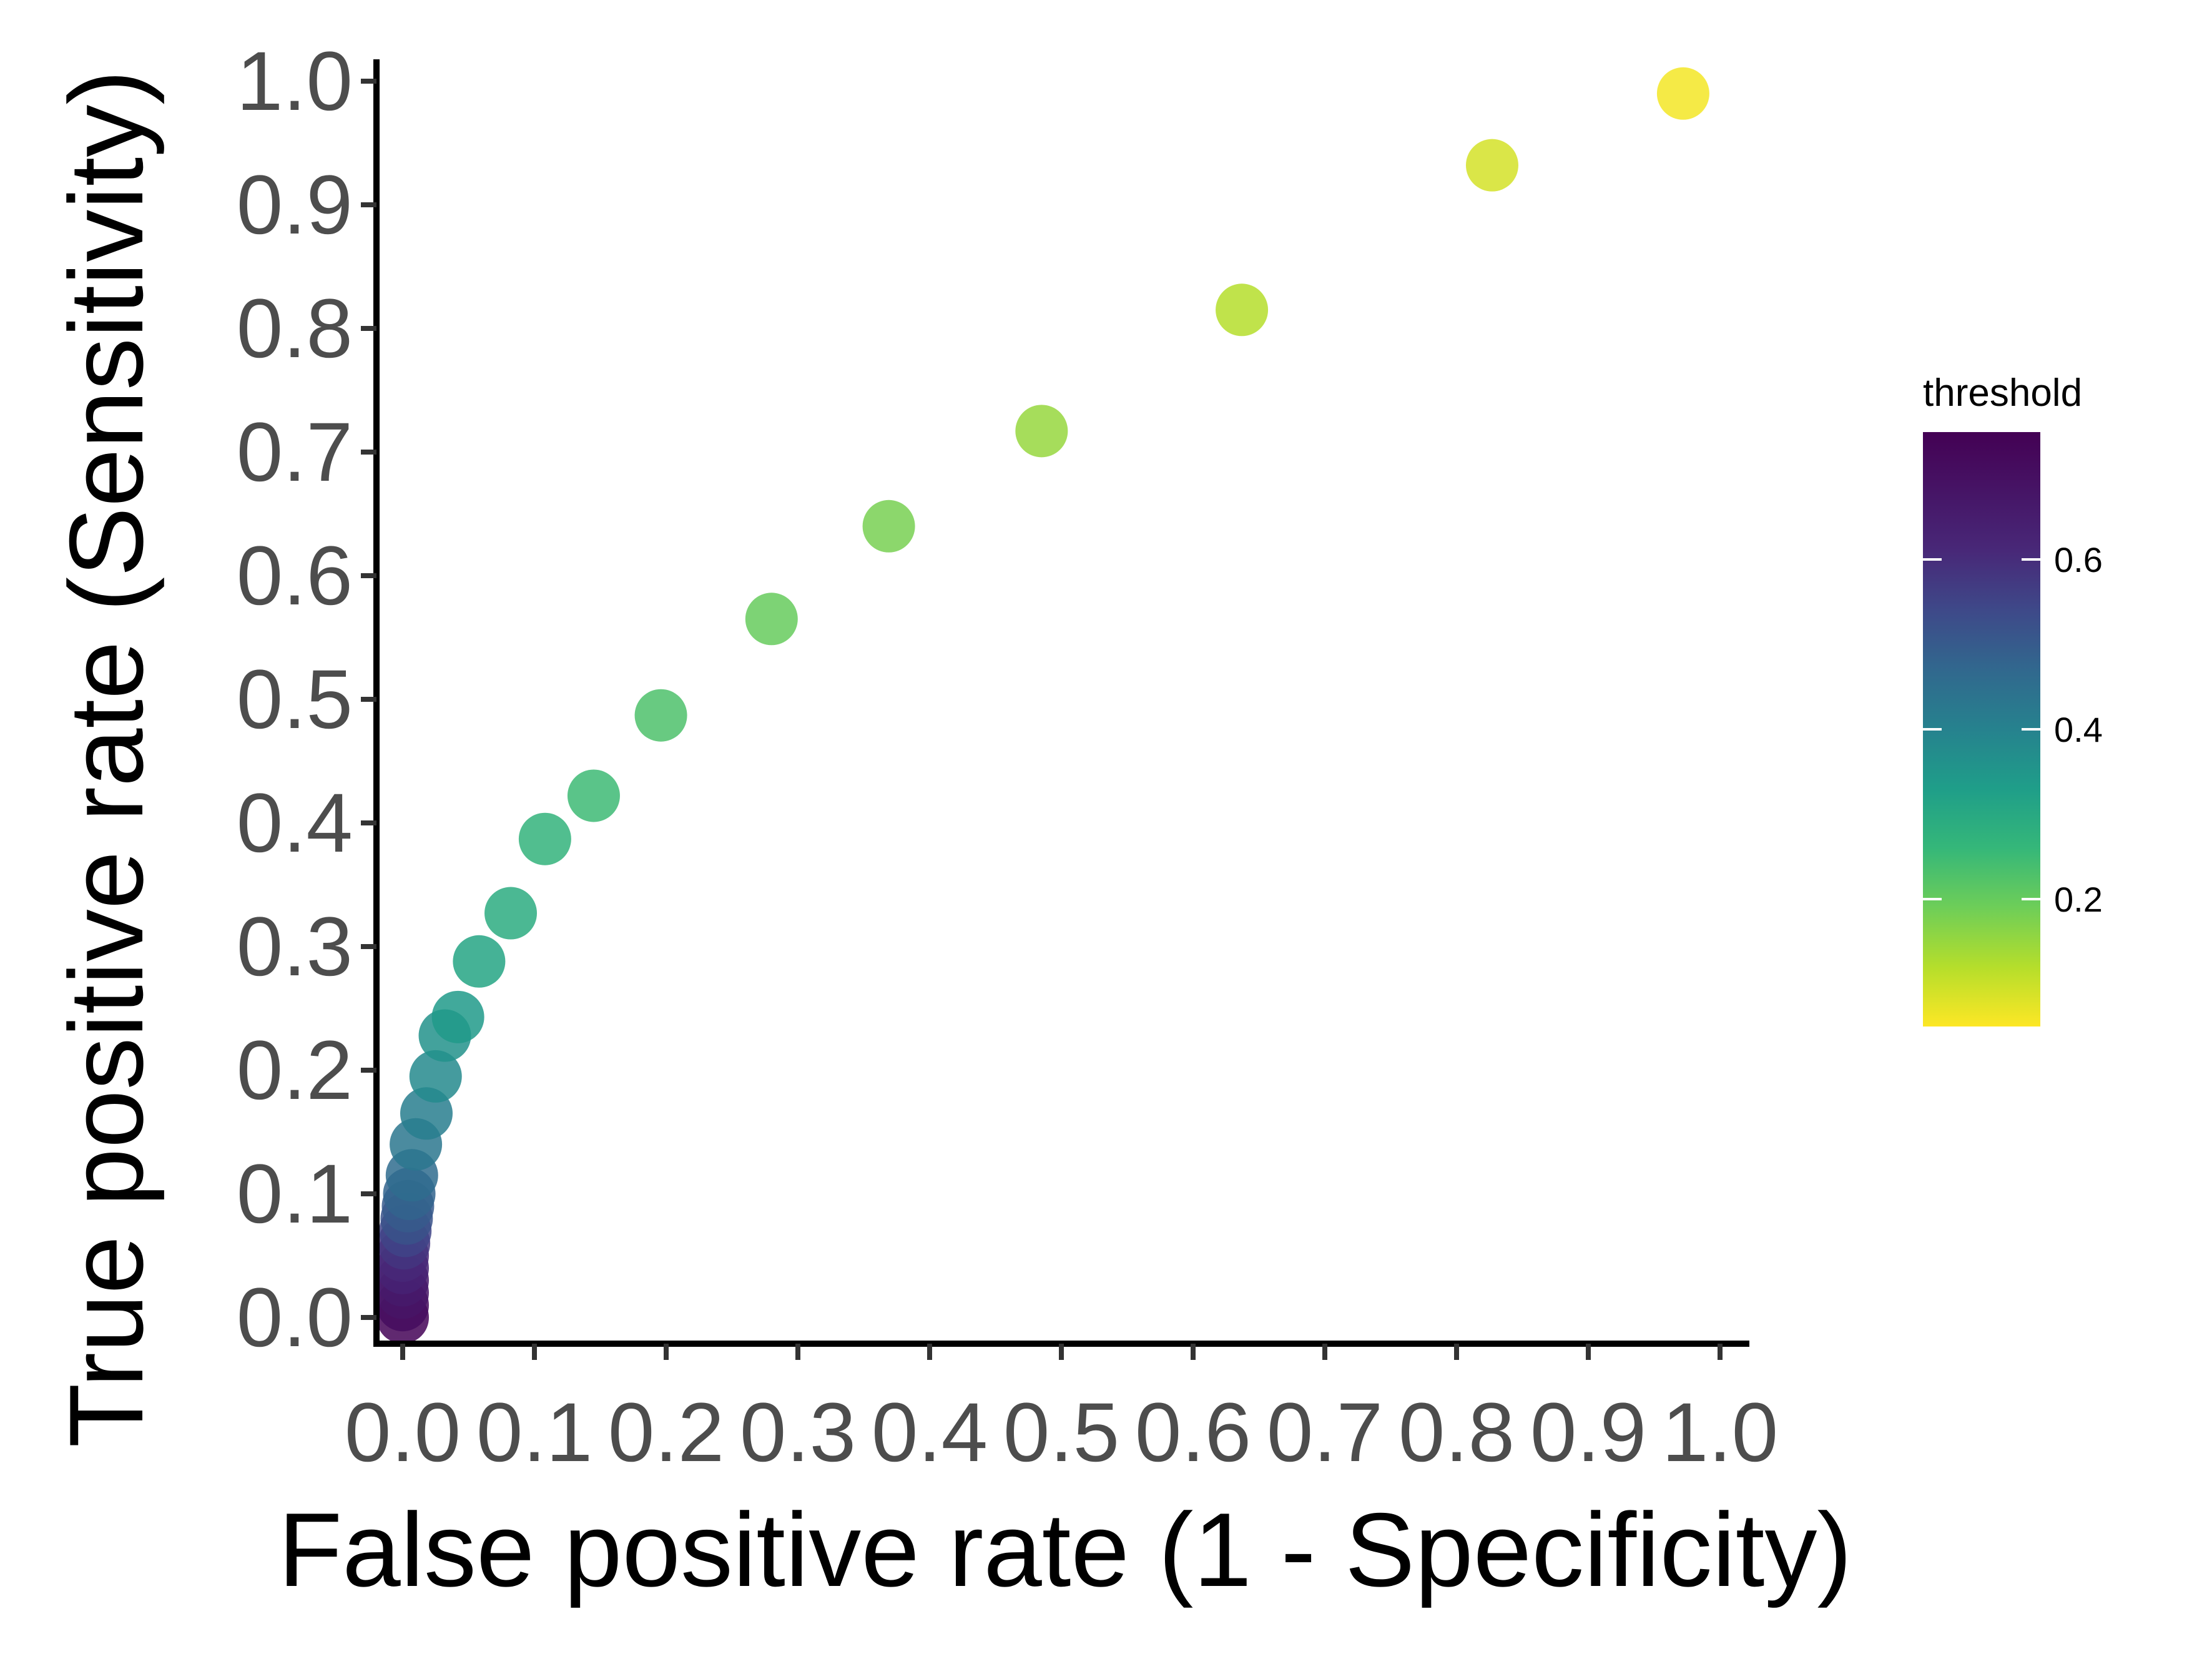  Describe the element at coordinates (1325, 1432) in the screenshot. I see `x-tick-label-7: 0.7` at that location.